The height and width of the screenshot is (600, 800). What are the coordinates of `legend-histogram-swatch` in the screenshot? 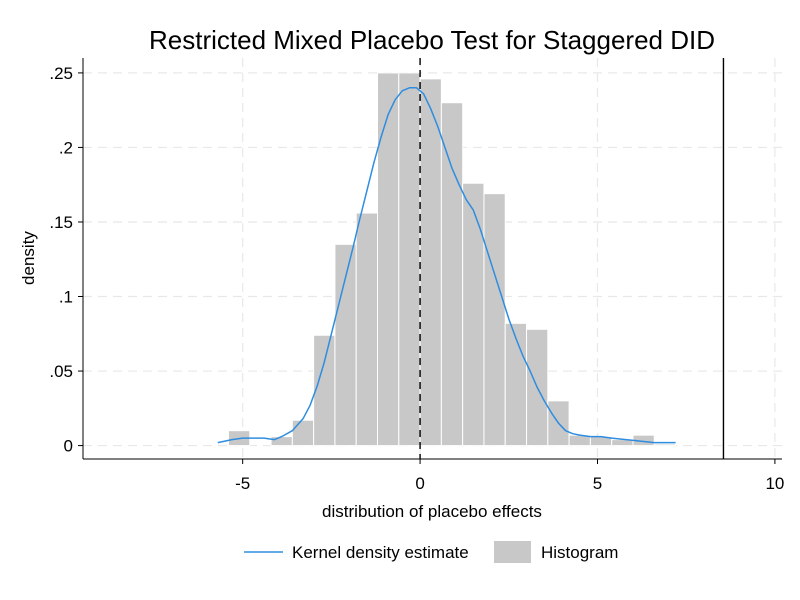 It's located at (512, 552).